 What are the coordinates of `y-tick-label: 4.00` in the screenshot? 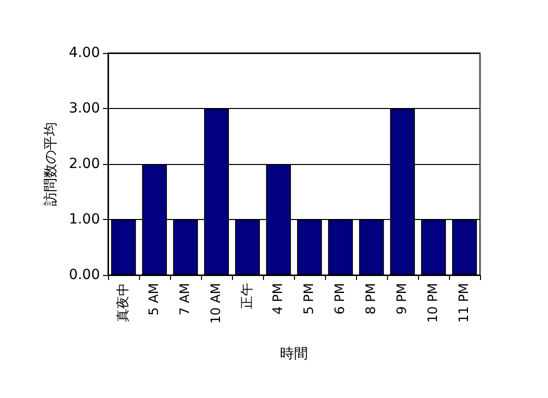 It's located at (84, 53).